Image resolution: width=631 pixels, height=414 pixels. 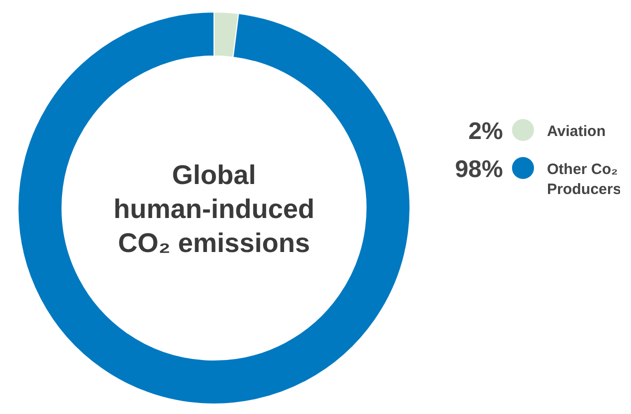 What do you see at coordinates (576, 131) in the screenshot?
I see `legend-label: Aviation` at bounding box center [576, 131].